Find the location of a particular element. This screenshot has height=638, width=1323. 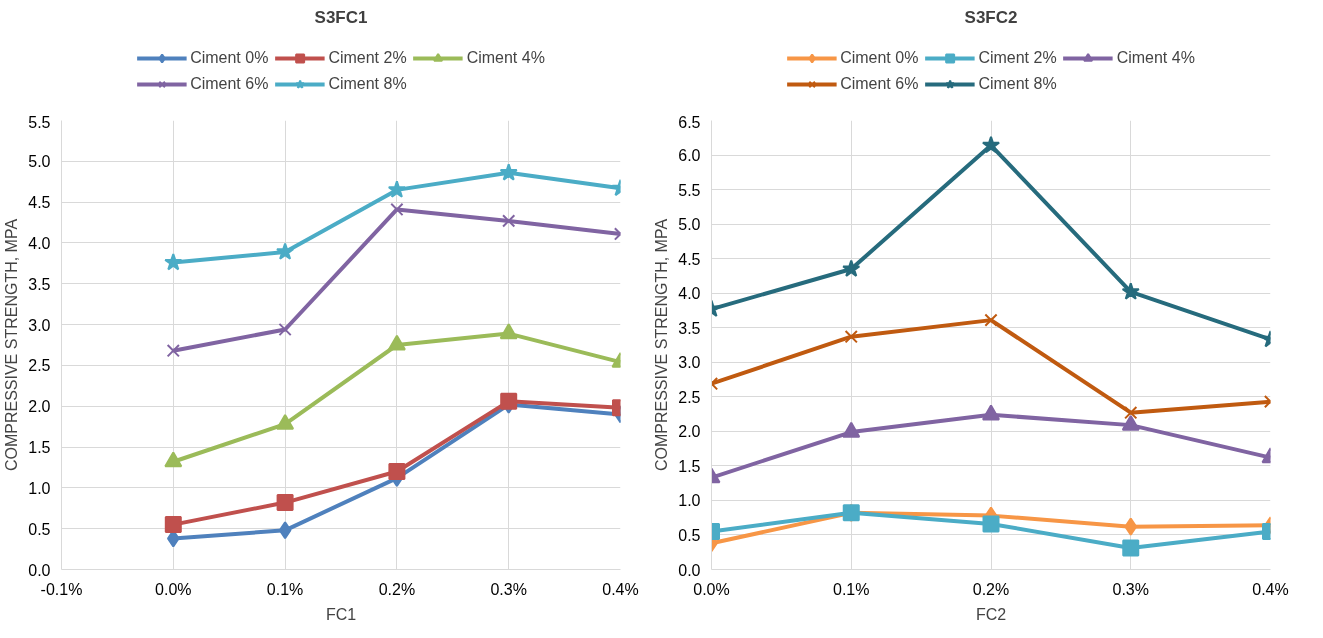

x-axis-title: FC2 is located at coordinates (991, 614).